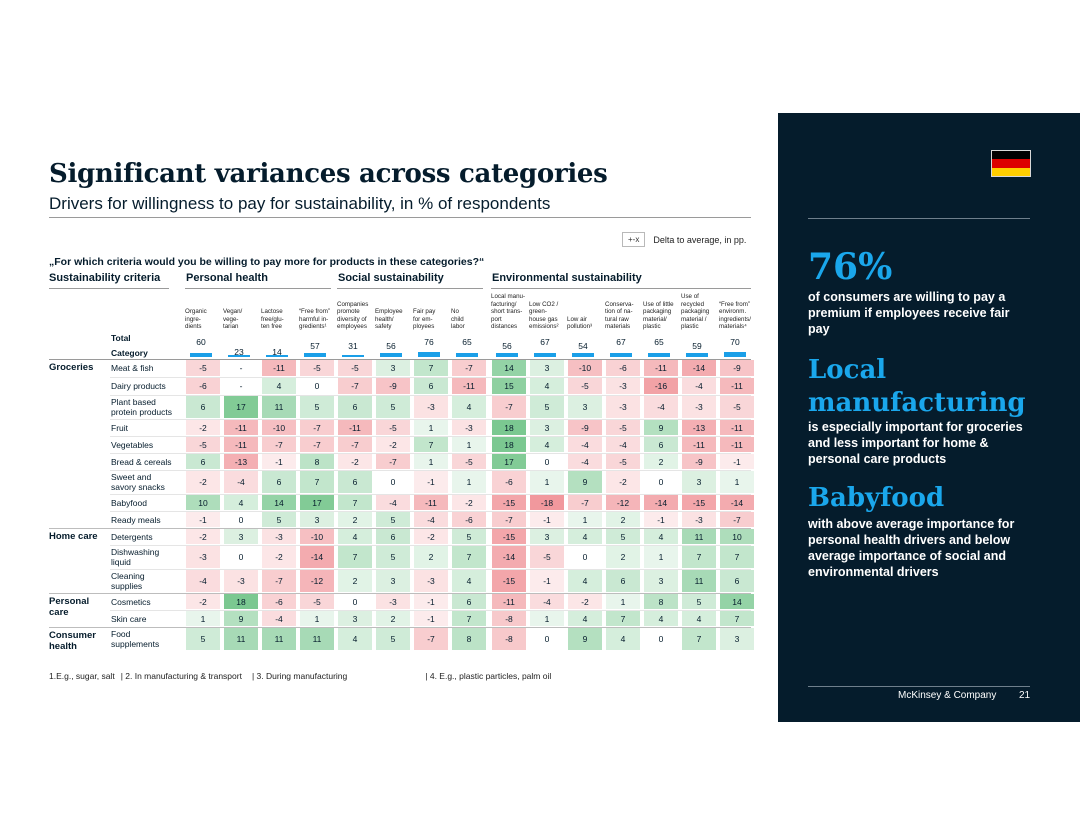  Describe the element at coordinates (141, 461) in the screenshot. I see `category-name: Bread & cereals` at that location.